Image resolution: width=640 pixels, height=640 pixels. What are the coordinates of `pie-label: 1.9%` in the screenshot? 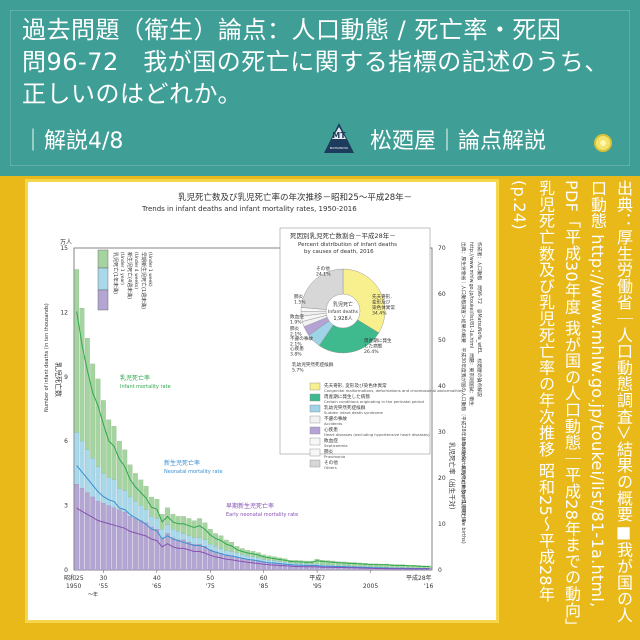 It's located at (296, 323).